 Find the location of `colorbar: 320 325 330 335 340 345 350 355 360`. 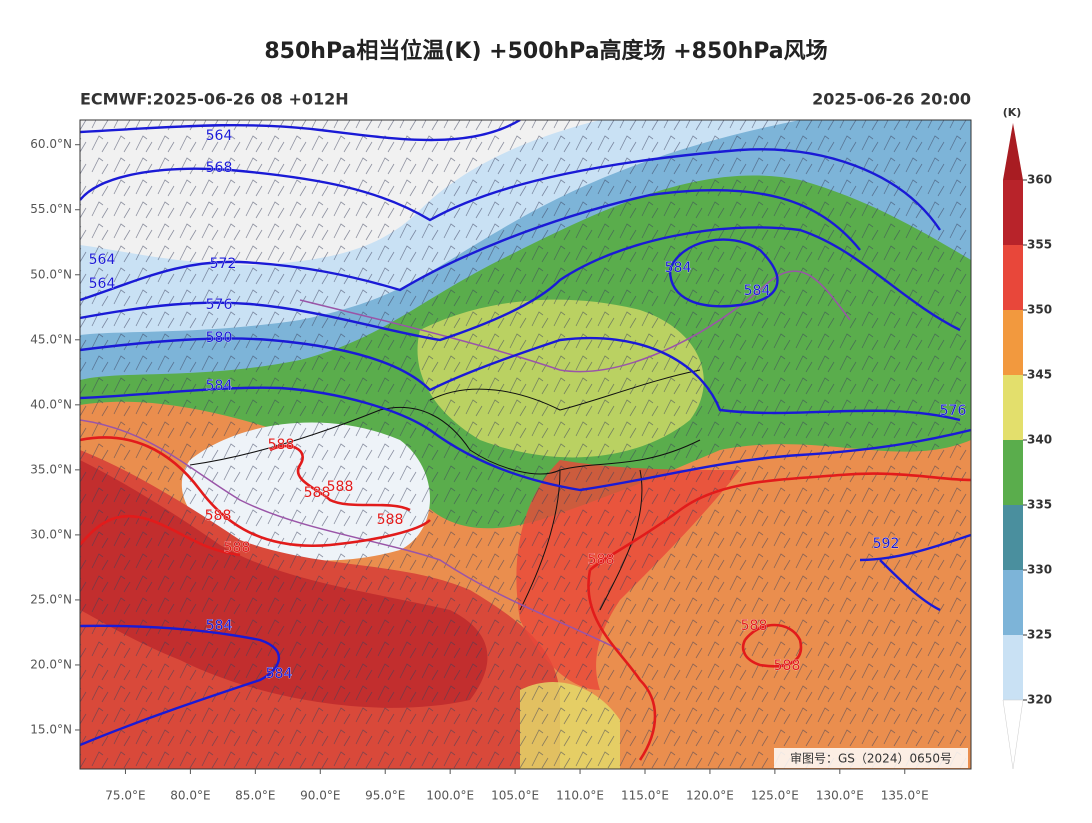

colorbar: 320 325 330 335 340 345 350 355 360 is located at coordinates (1027, 446).